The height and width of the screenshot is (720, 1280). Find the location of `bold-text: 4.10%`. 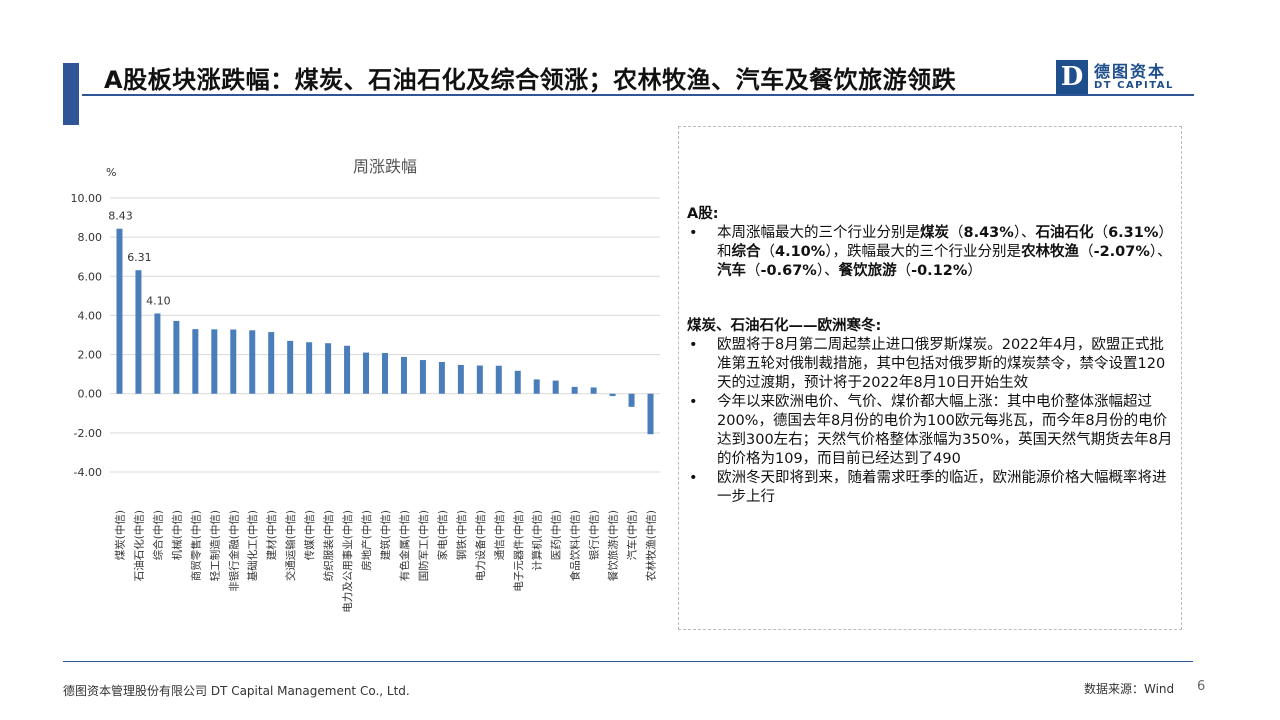

bold-text: 4.10% is located at coordinates (800, 252).